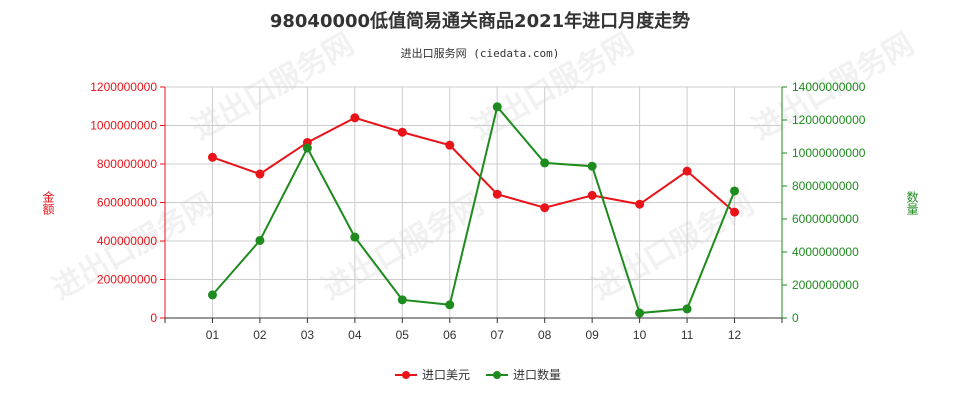  Describe the element at coordinates (825, 186) in the screenshot. I see `y-right-tick-label: 8000000000` at that location.